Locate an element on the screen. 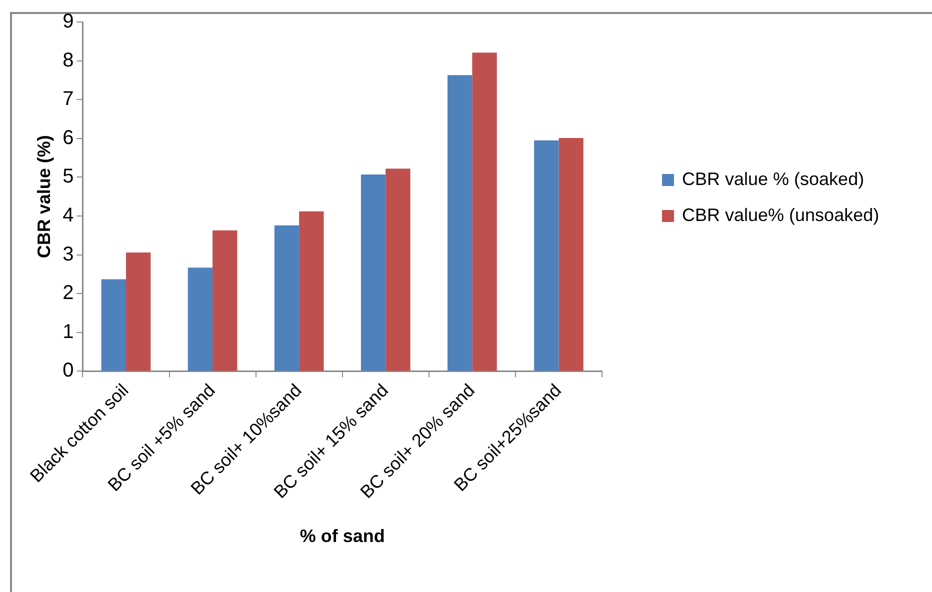 This screenshot has height=592, width=932. y-tick-label: 3 is located at coordinates (68, 254).